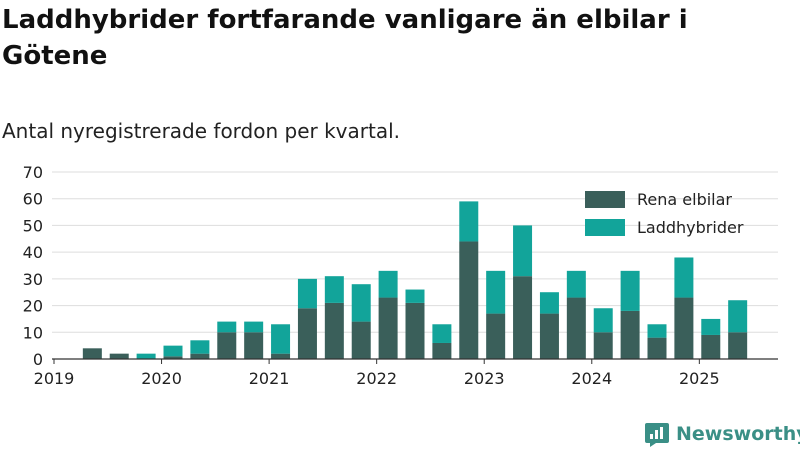 This screenshot has width=800, height=450. What do you see at coordinates (738, 434) in the screenshot?
I see `newsworthy-logo-text: Newsworthy` at bounding box center [738, 434].